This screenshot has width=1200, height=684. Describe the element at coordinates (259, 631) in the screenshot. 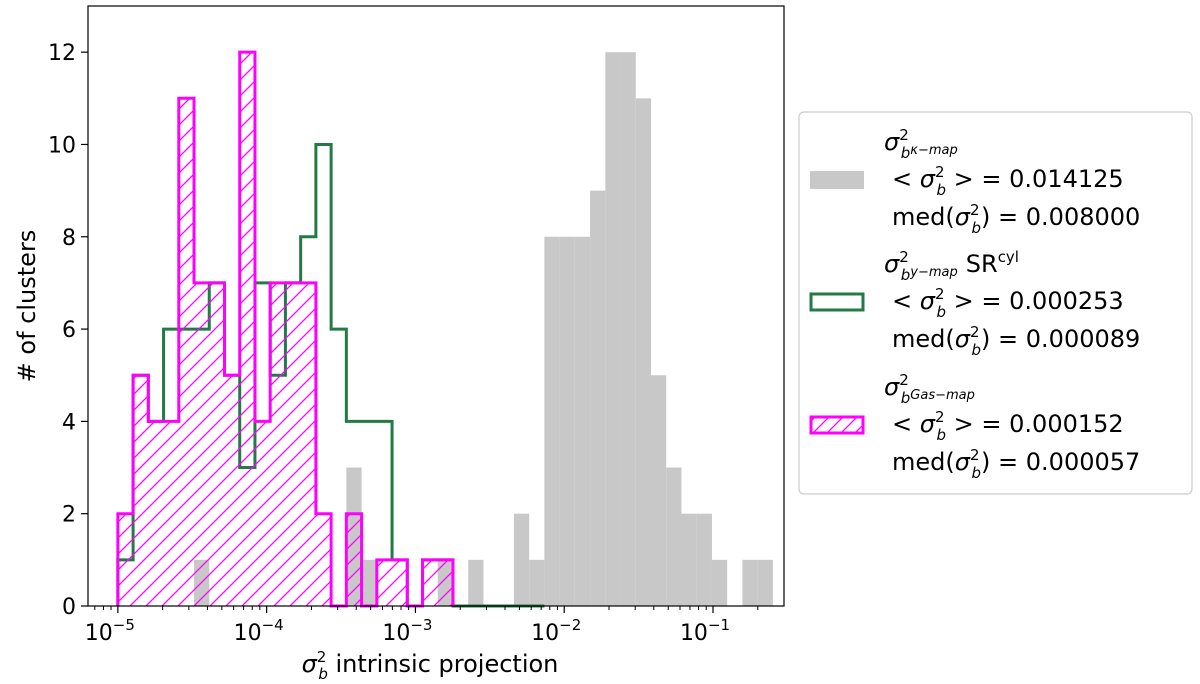

I see `x-tick-label: 10⁻⁴` at that location.